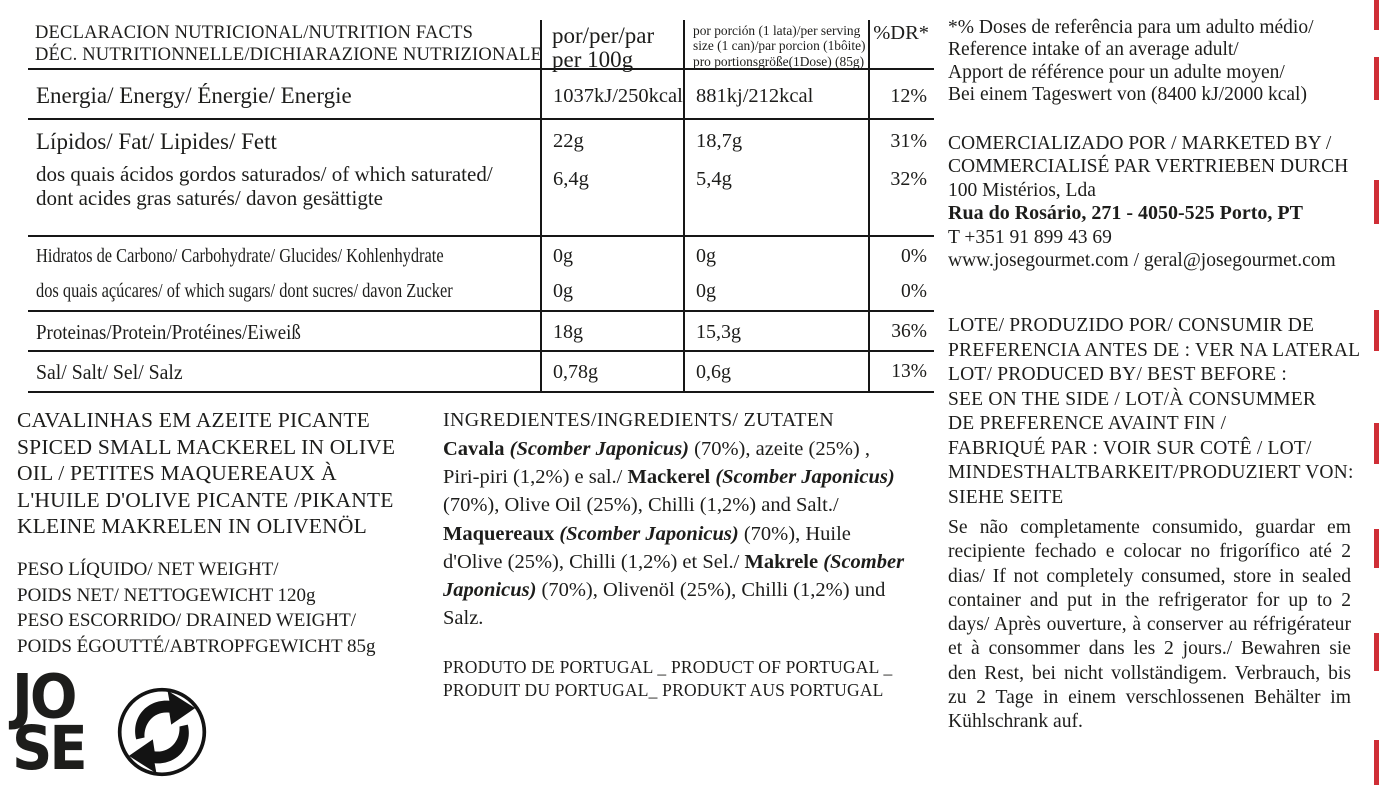 The image size is (1385, 785). I want to click on text-line: PESO LÍQUIDO/ NET WEIGHT/, so click(148, 569).